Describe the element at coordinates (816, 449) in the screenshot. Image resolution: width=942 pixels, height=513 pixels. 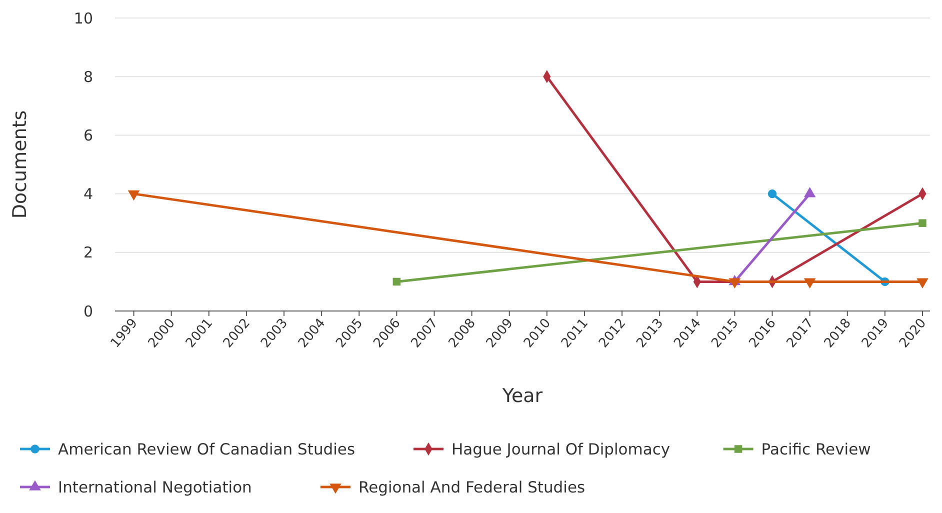
I see `legend-label: Pacific Review` at that location.